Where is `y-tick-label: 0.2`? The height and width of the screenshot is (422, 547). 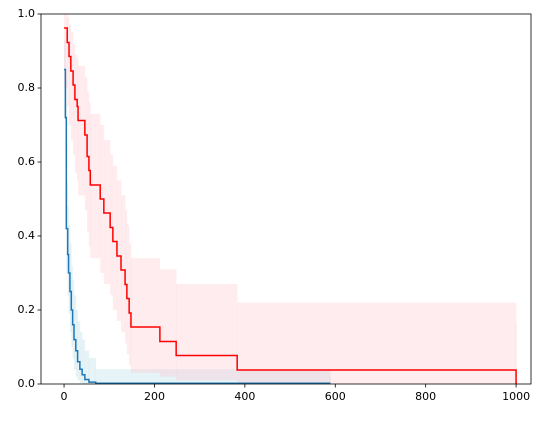
y-tick-label: 0.2 is located at coordinates (27, 309).